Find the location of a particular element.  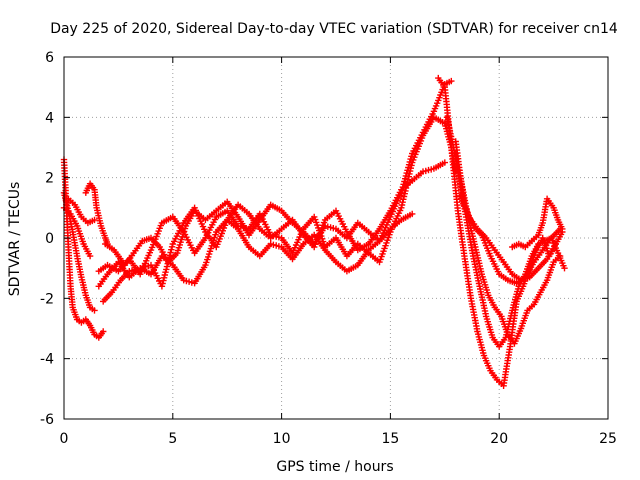

y-tick-label: 6 is located at coordinates (49, 58).